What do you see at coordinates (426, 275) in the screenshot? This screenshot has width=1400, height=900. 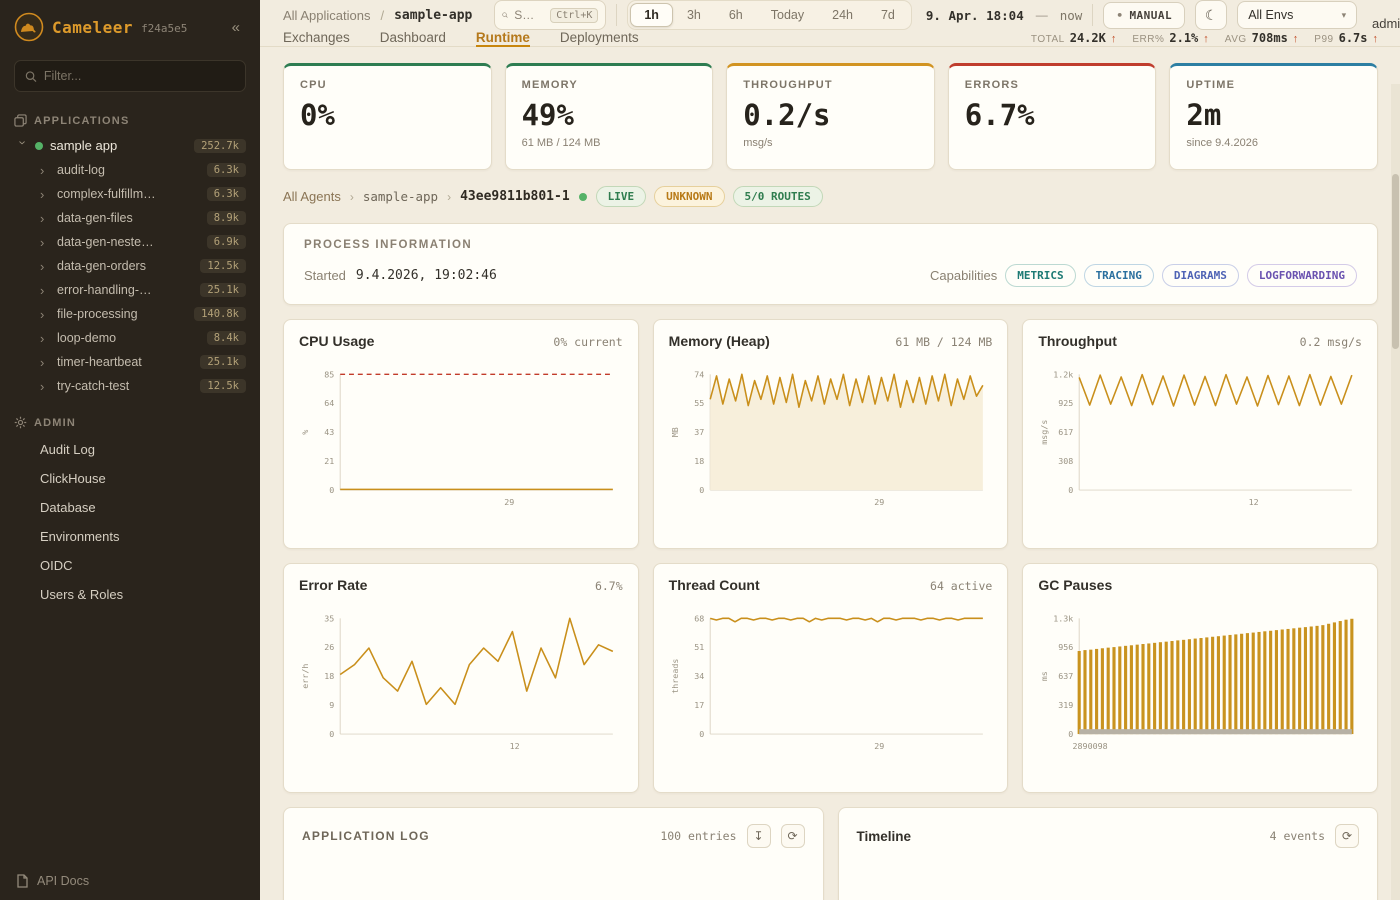 I see `started-value: 9.4.2026, 19:02:46` at bounding box center [426, 275].